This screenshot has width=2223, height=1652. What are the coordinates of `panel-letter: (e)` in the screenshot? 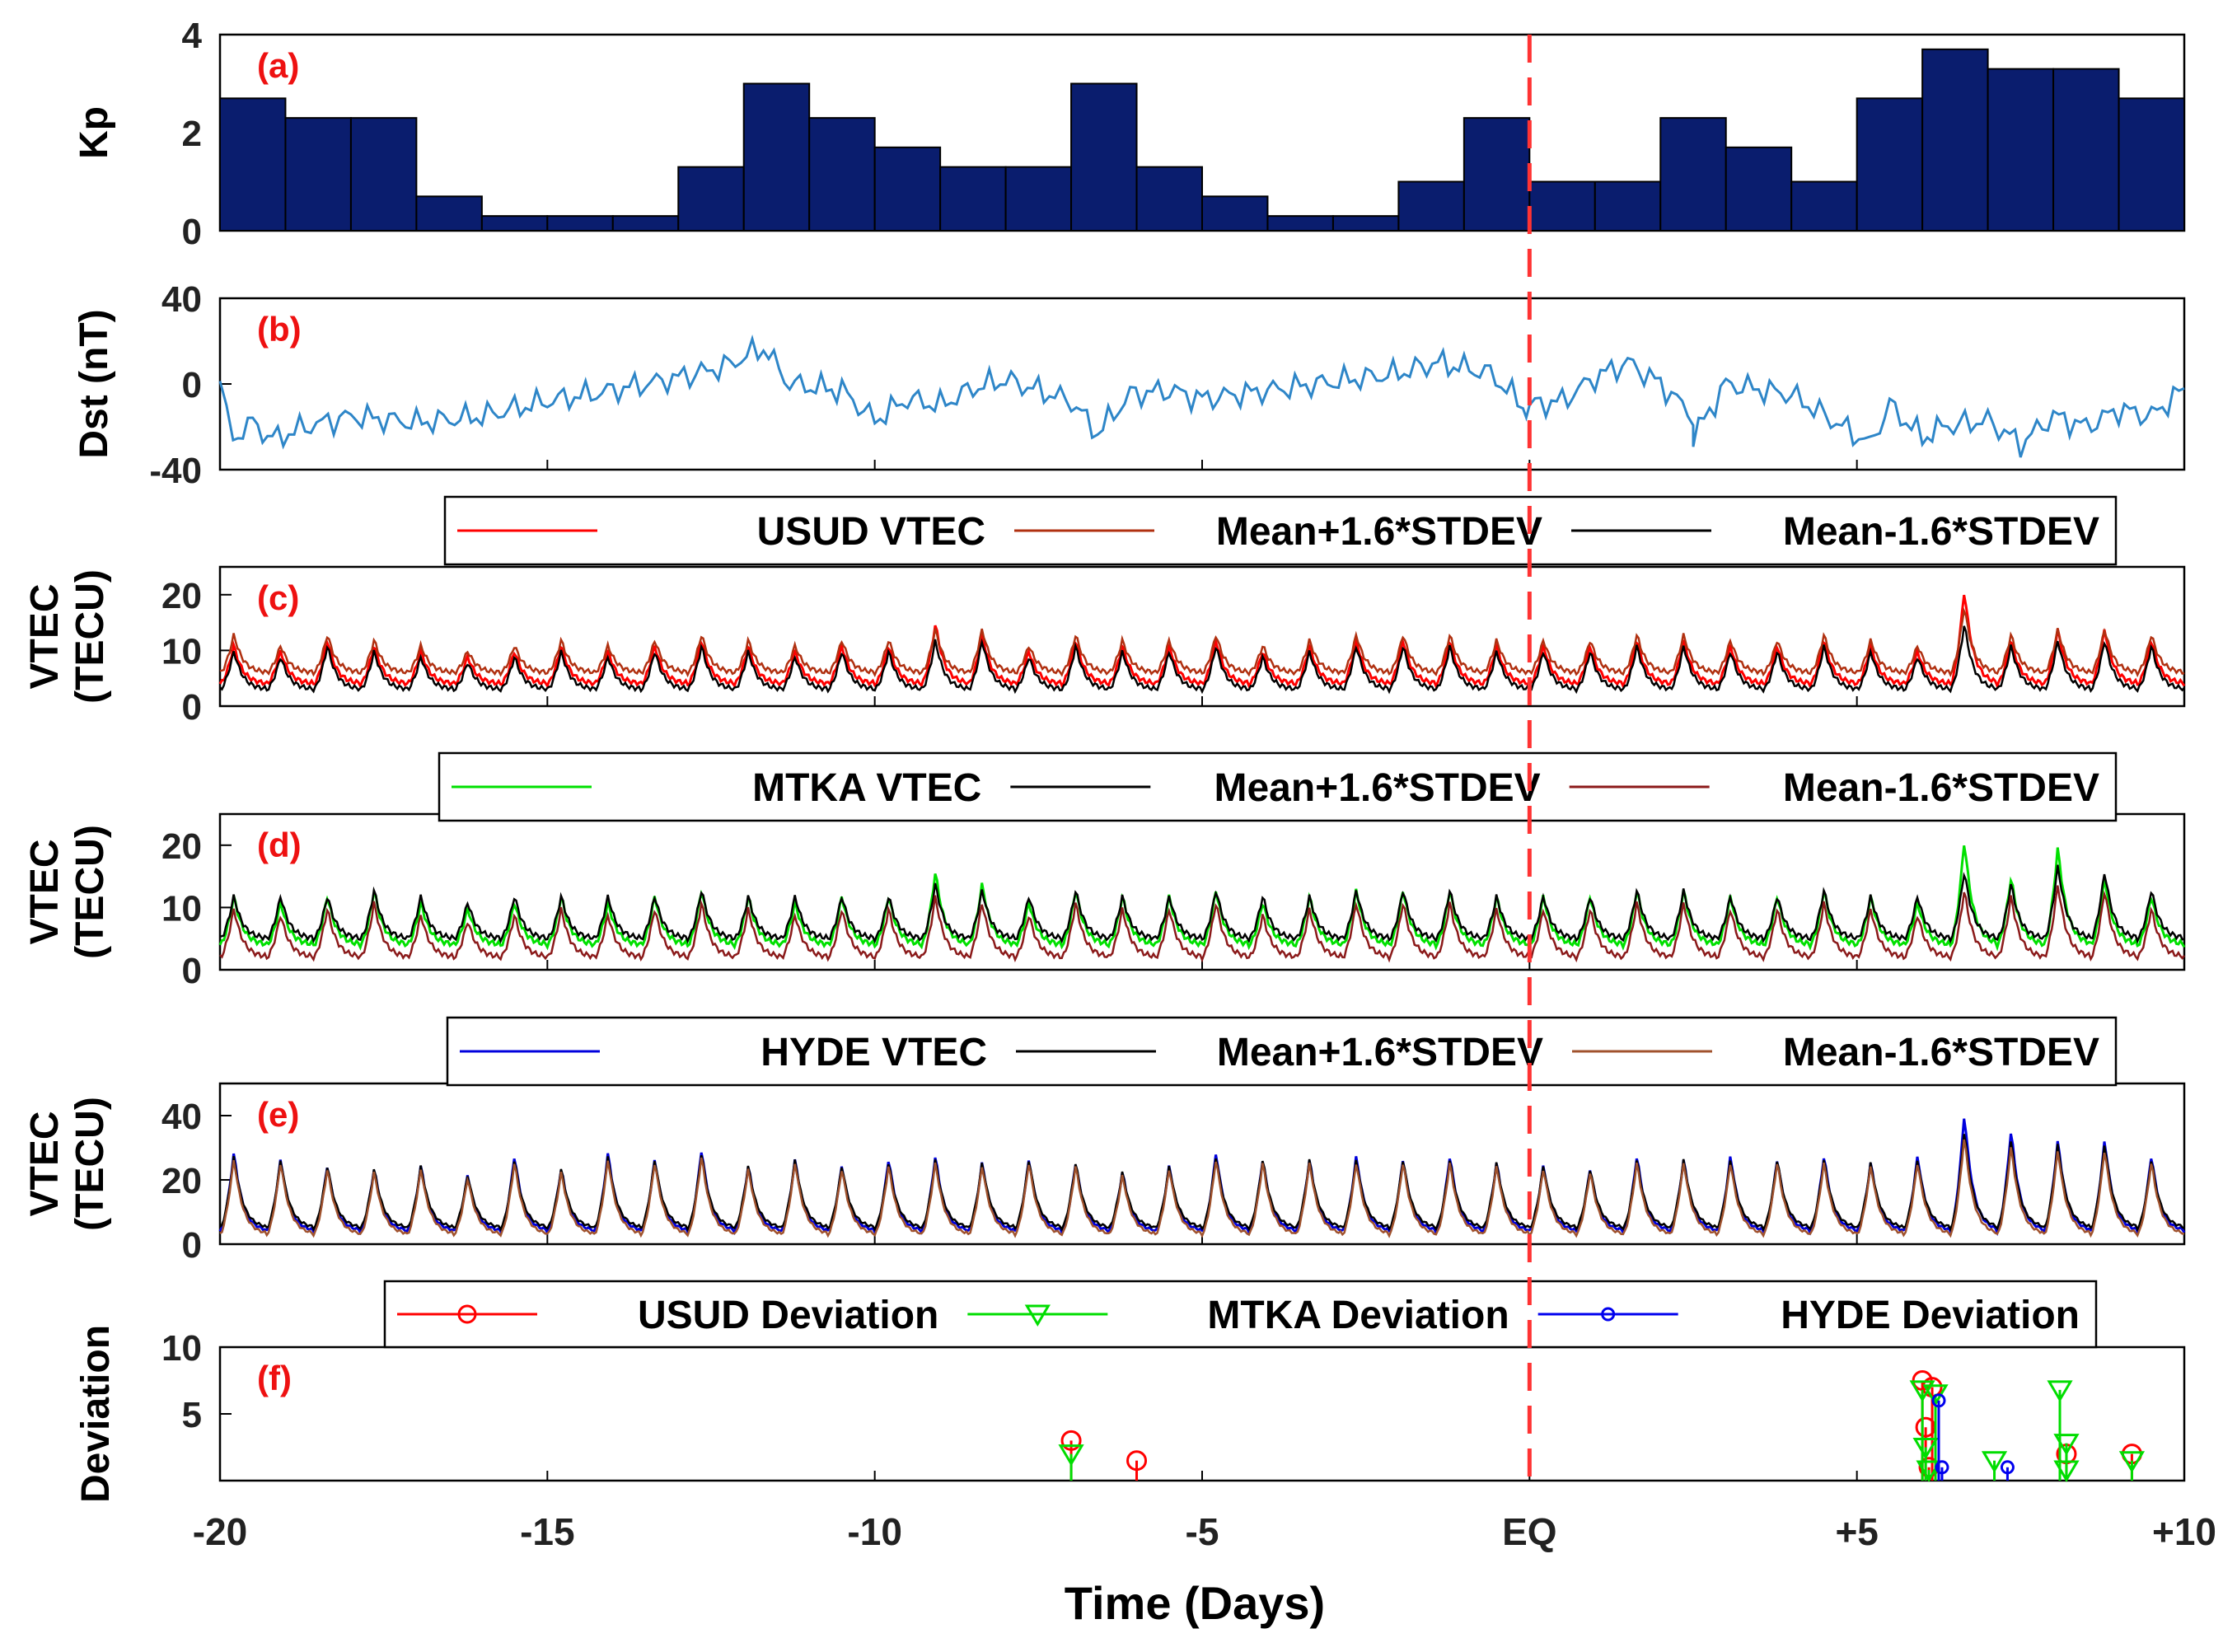 It's located at (278, 1114).